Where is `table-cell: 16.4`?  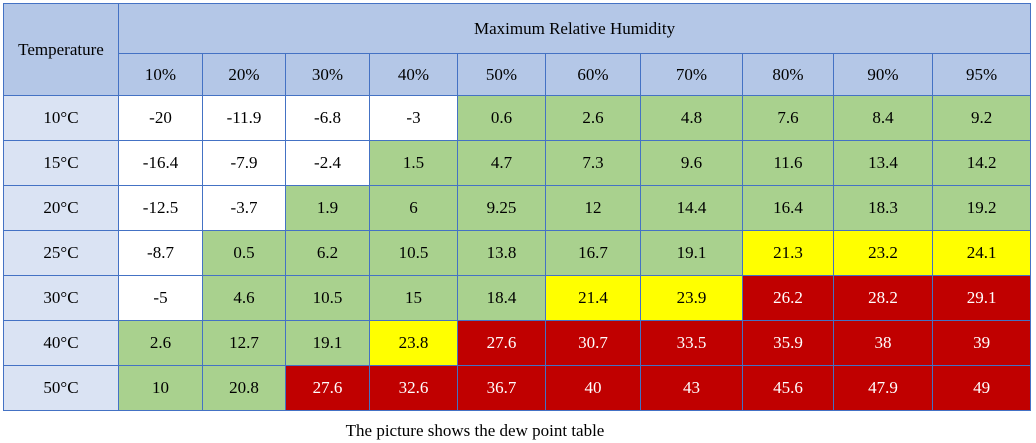
table-cell: 16.4 is located at coordinates (788, 208).